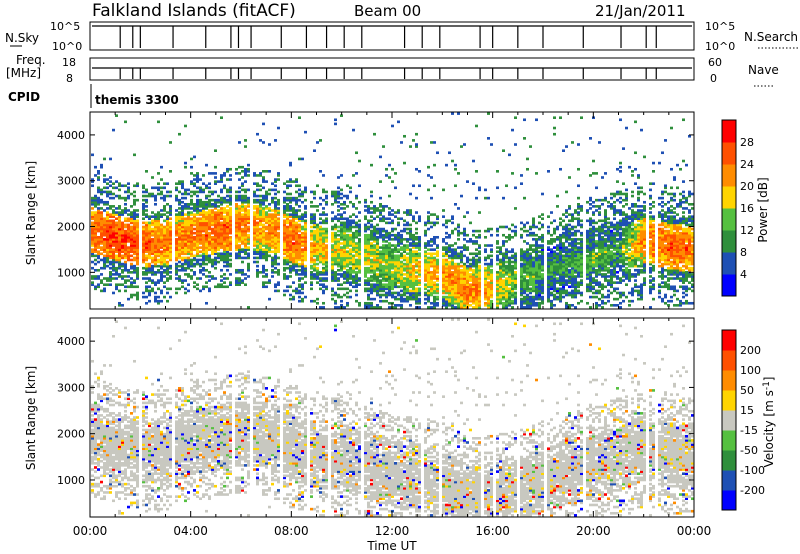  Describe the element at coordinates (387, 11) in the screenshot. I see `beam-title: Beam 00` at that location.